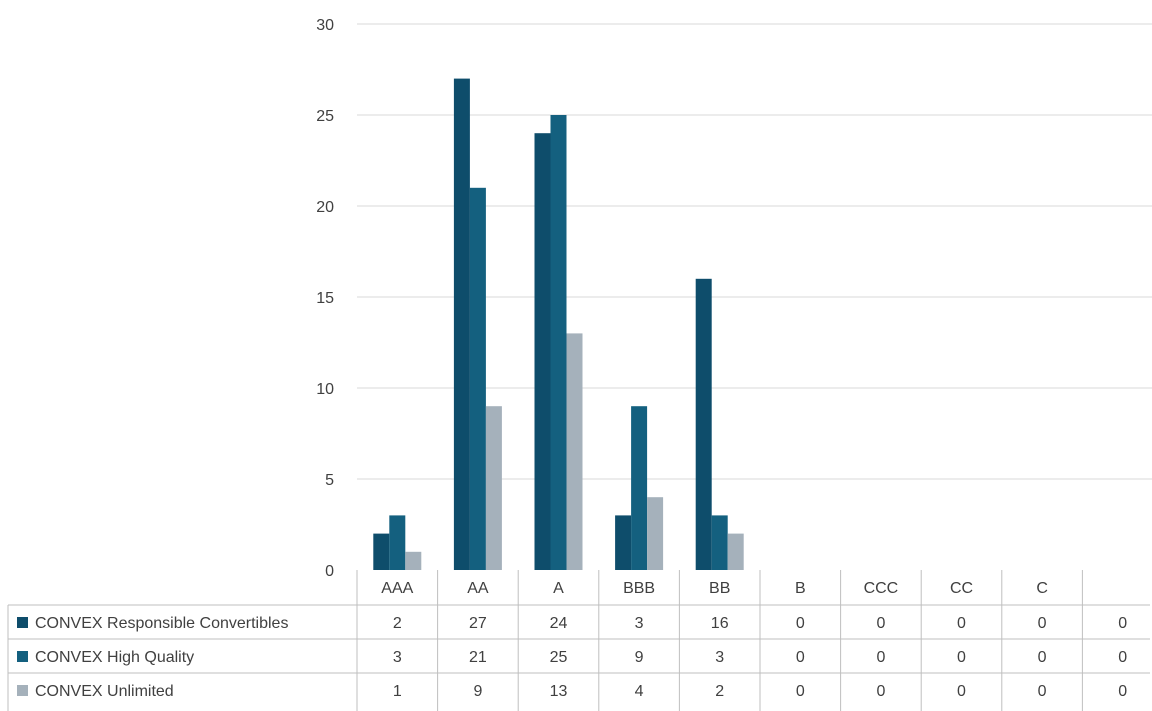  Describe the element at coordinates (325, 116) in the screenshot. I see `y-tick-label: 25` at that location.